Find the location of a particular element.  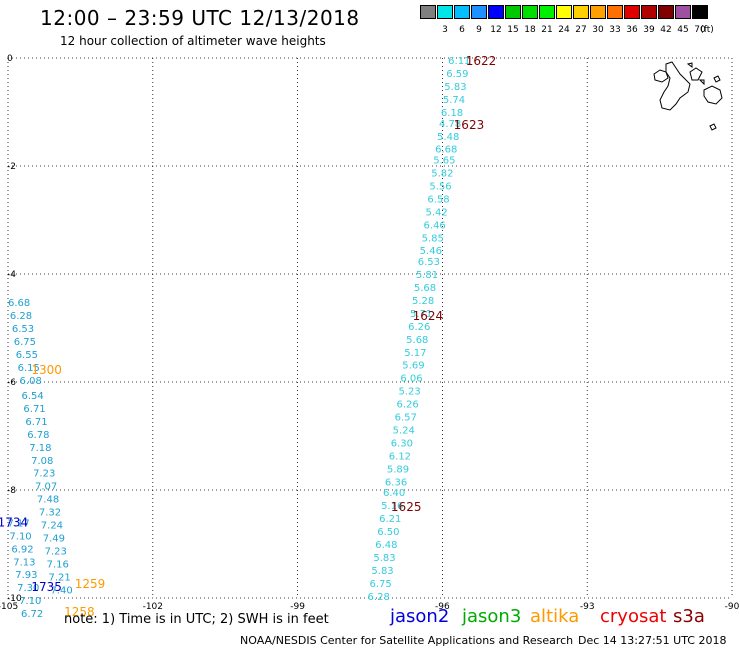

wave-height-value: 6.15 is located at coordinates (29, 368).